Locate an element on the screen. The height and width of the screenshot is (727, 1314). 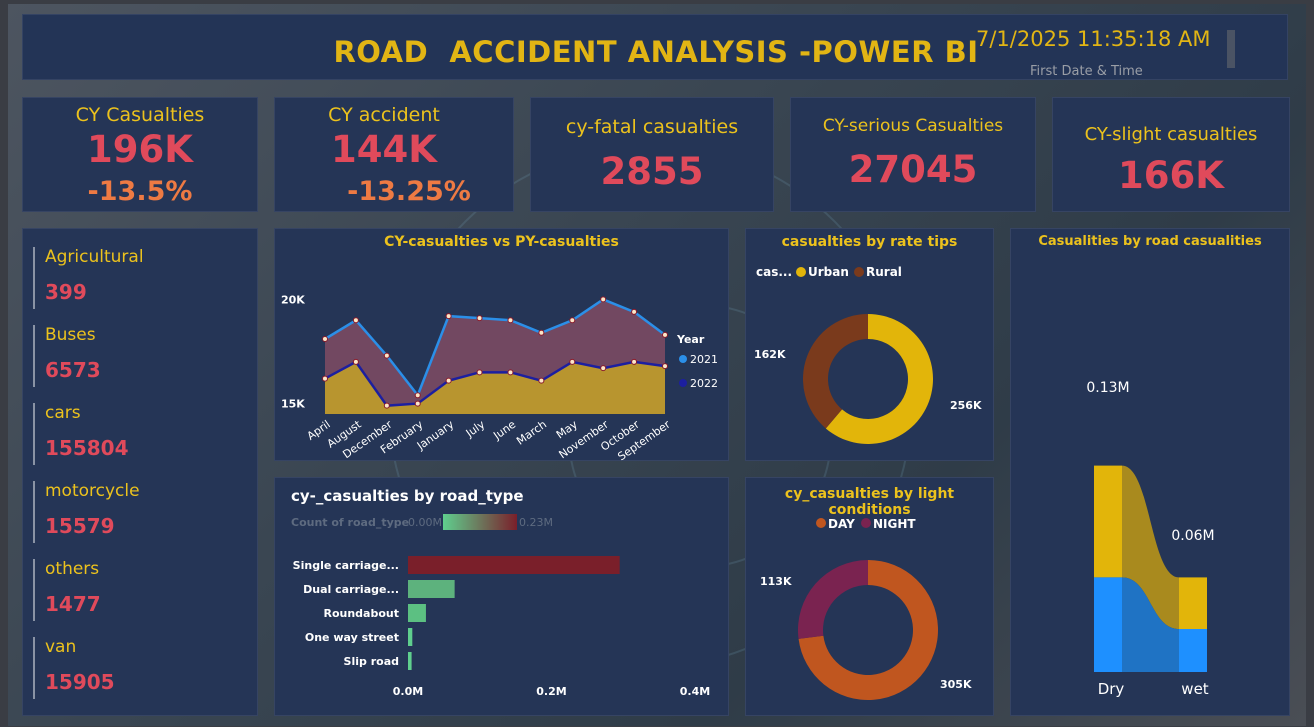
ribbon-upper is located at coordinates (1150, 547).